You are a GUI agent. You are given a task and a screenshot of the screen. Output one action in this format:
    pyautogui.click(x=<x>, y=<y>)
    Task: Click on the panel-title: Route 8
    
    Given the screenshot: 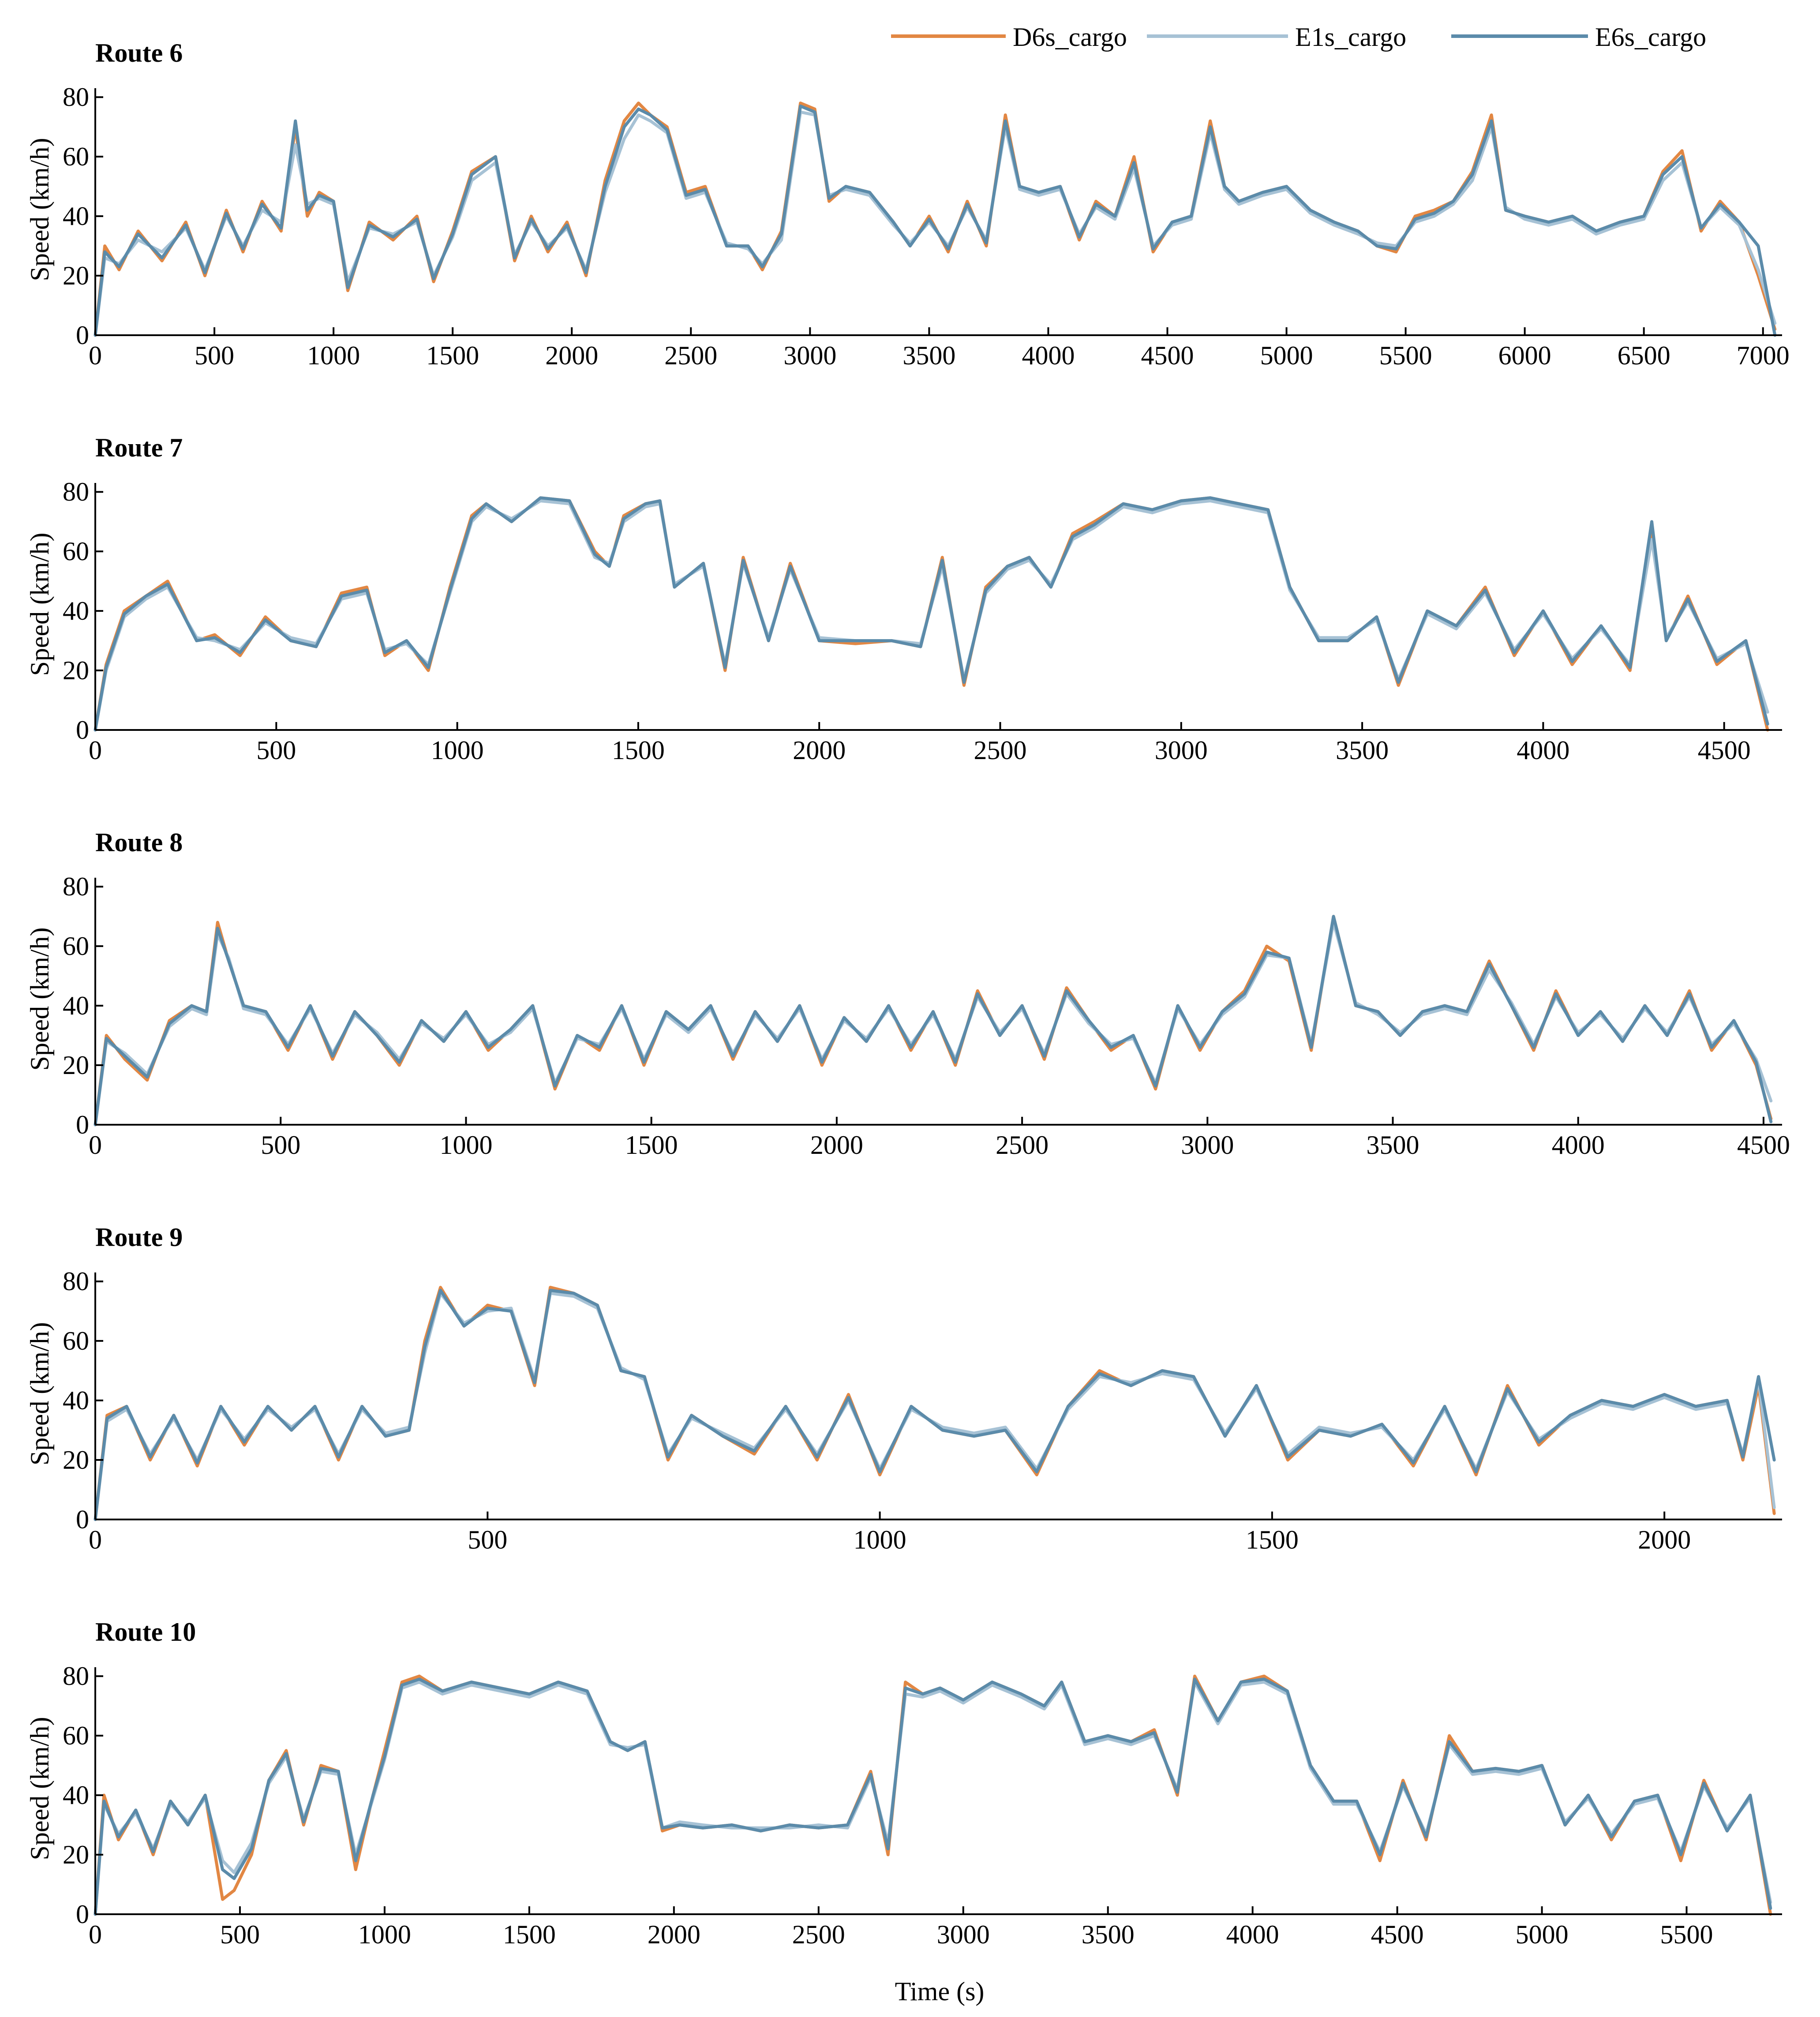 What is the action you would take?
    pyautogui.click(x=139, y=843)
    